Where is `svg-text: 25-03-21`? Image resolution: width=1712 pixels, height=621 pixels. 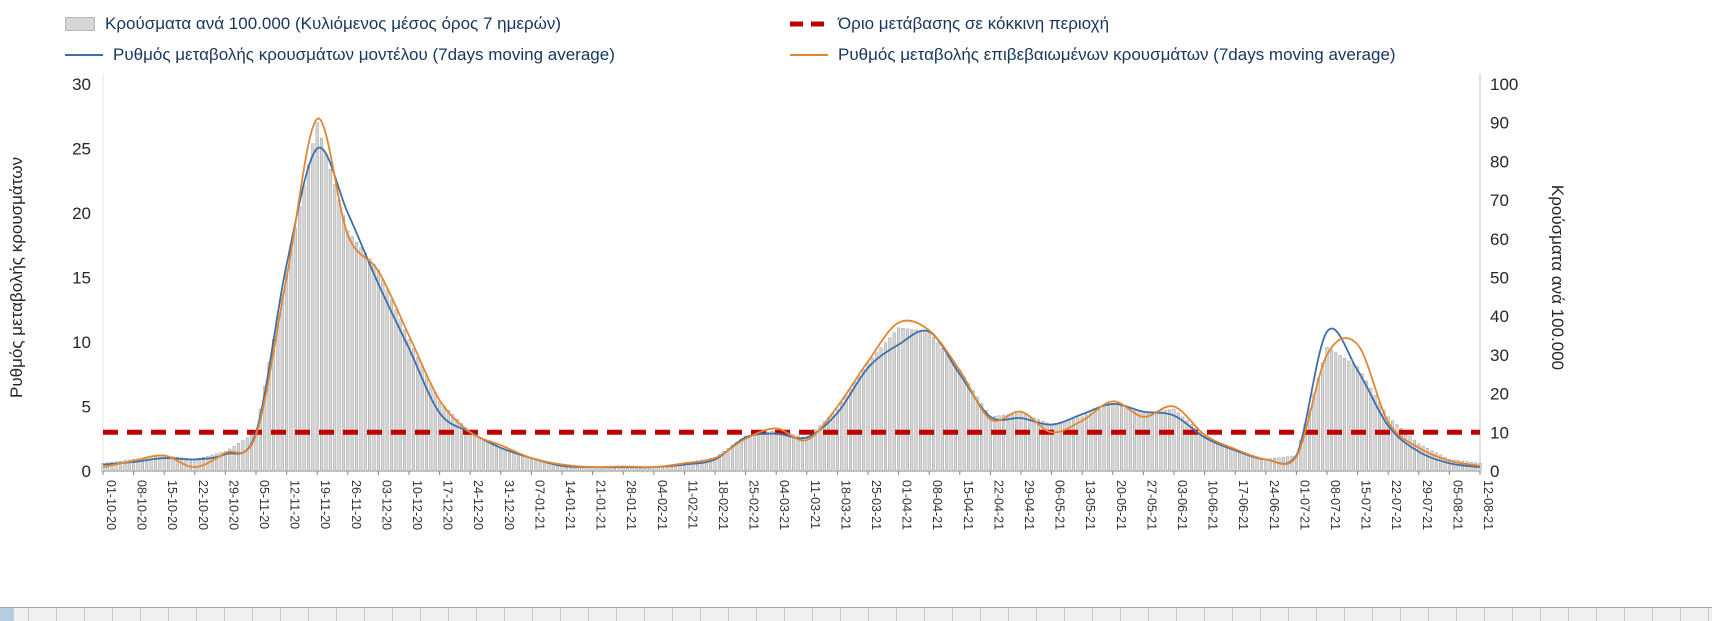
svg-text: 25-03-21 is located at coordinates (876, 505).